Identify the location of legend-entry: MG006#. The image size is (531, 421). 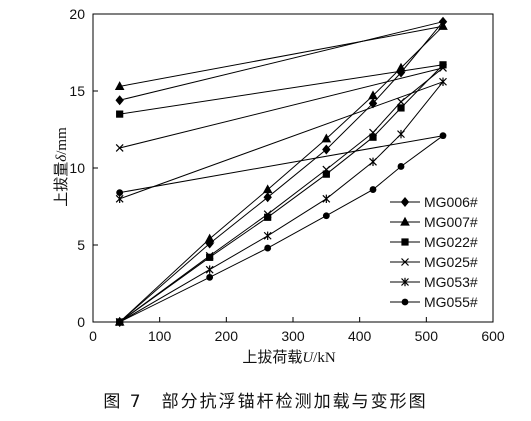
(434, 202).